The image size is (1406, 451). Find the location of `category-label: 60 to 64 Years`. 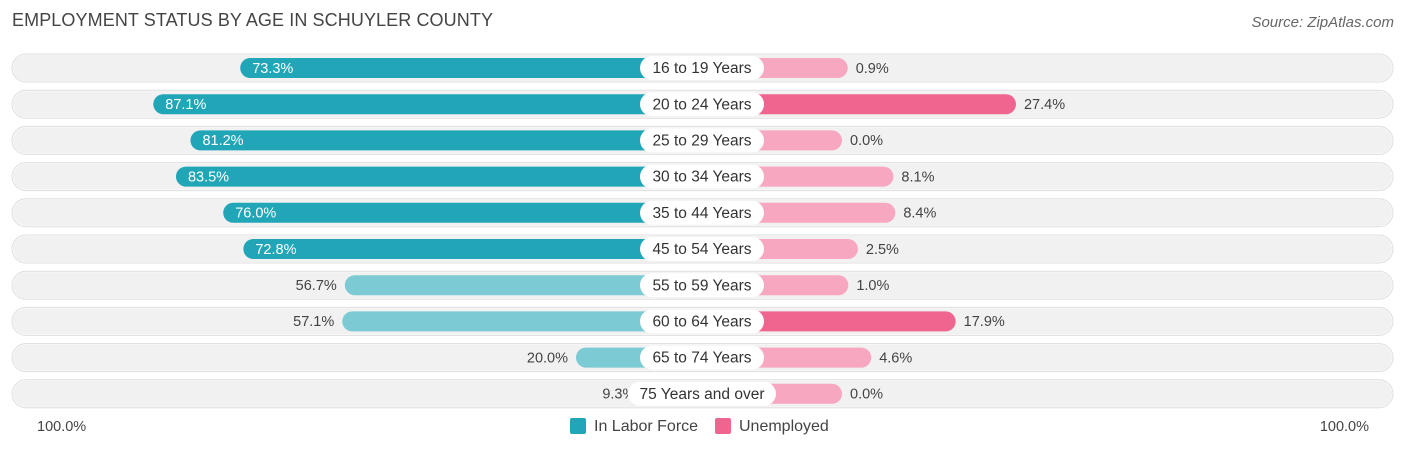

category-label: 60 to 64 Years is located at coordinates (701, 321).